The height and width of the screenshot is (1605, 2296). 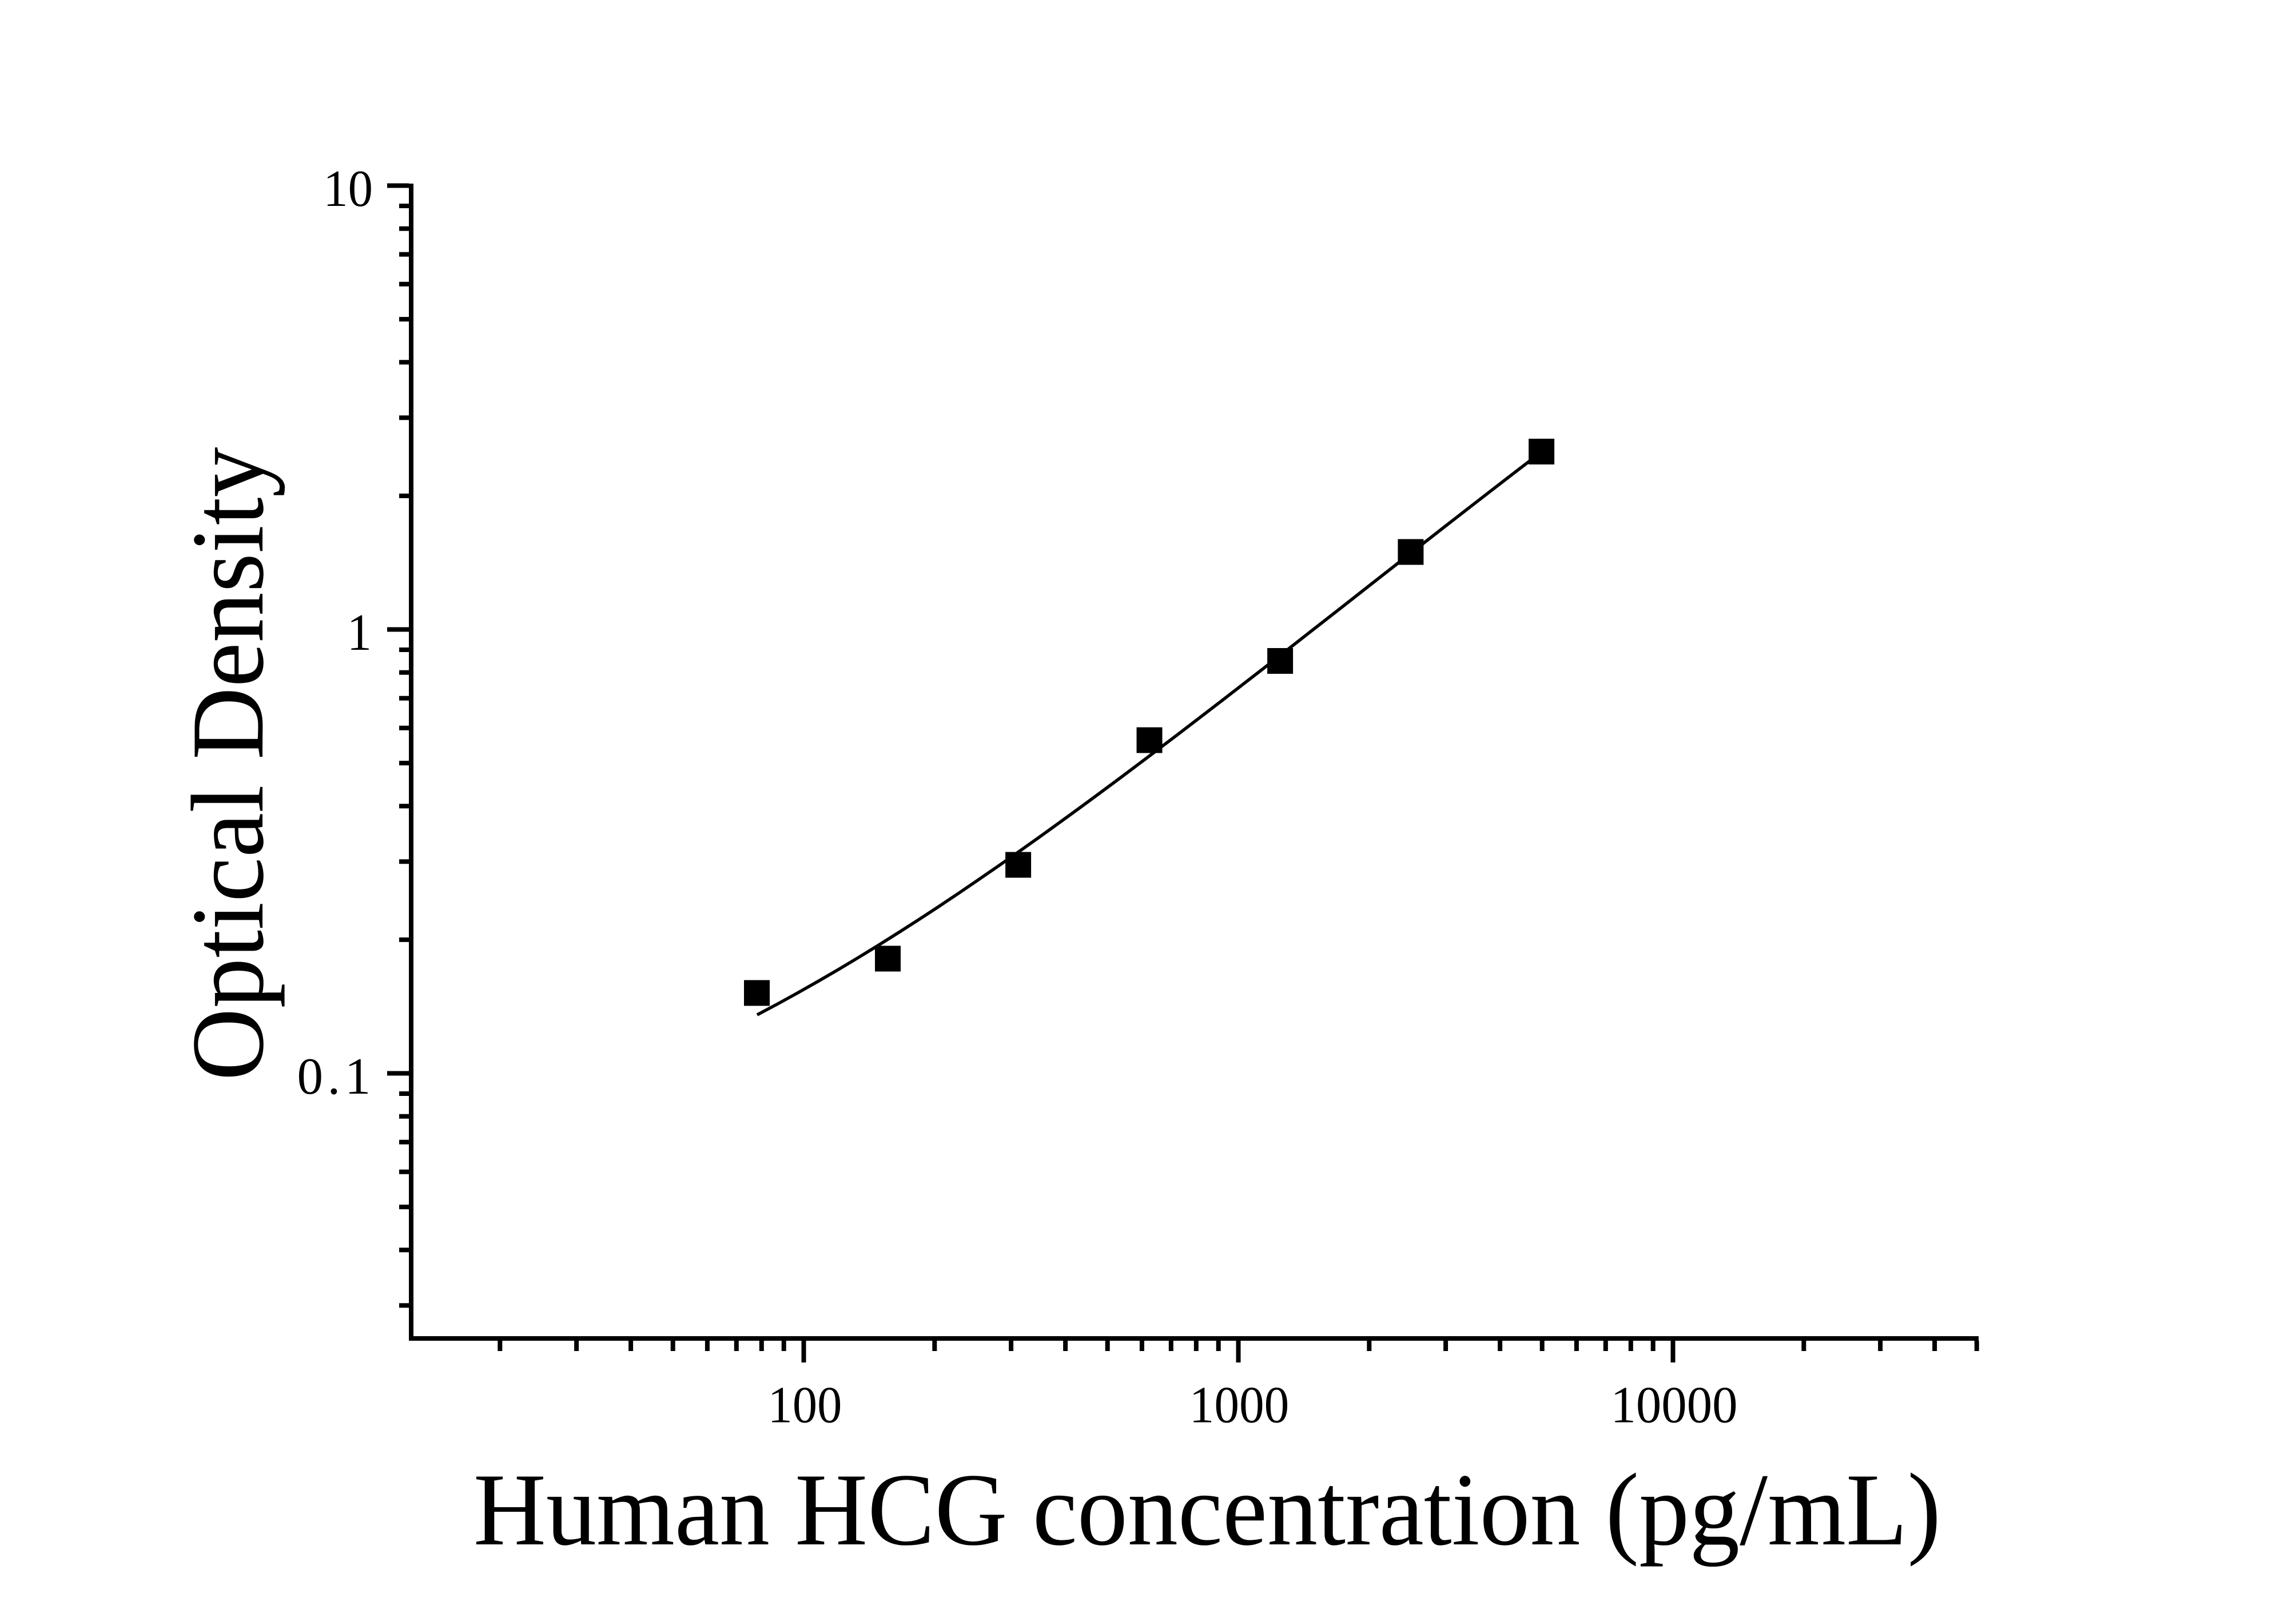 I want to click on svg-text:Human HCG concentration (pg/mL: Human HCG concentration (pg/mL), so click(x=1207, y=1509).